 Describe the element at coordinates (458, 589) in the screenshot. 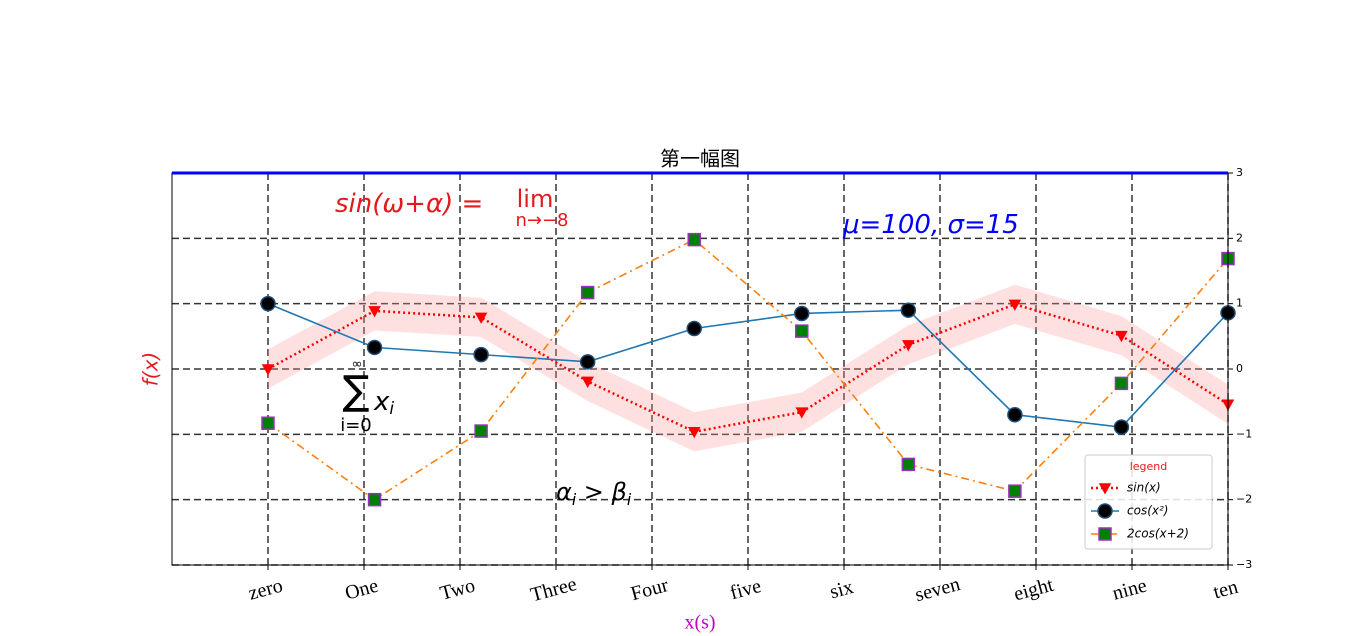

I see `x-tick-label: Two` at that location.